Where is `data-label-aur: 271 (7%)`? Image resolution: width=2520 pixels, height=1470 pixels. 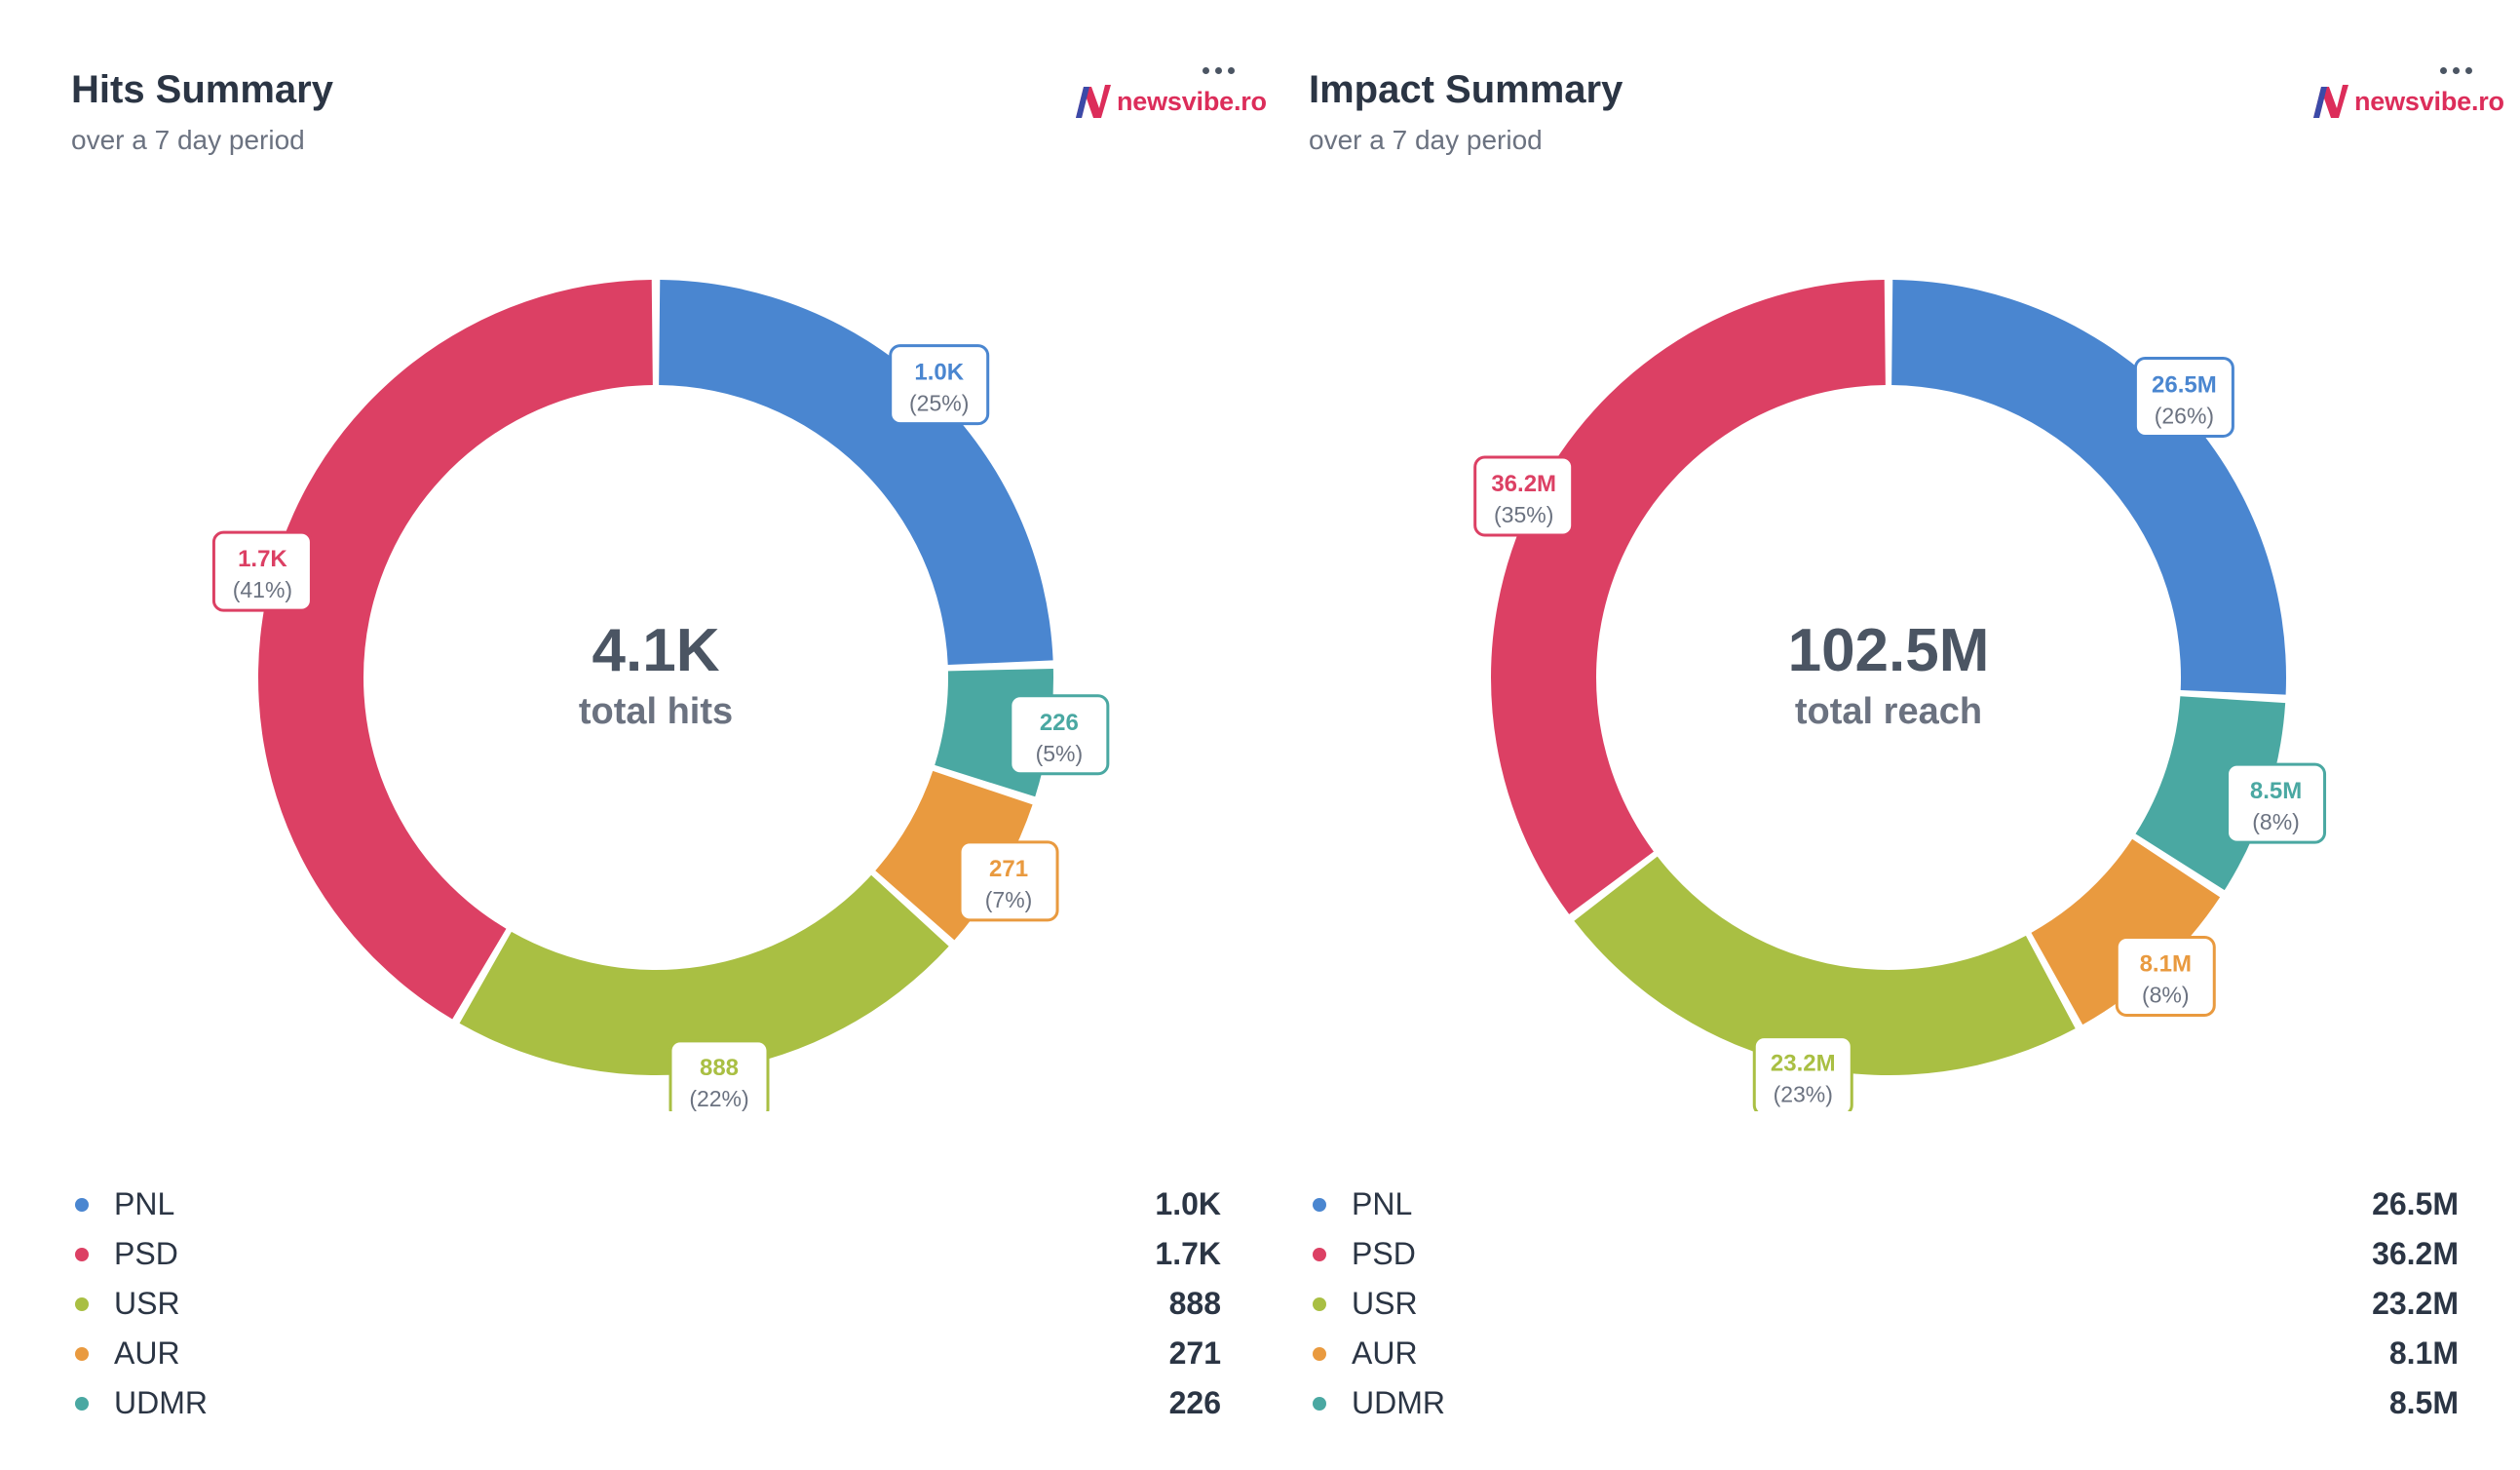
data-label-aur: 271 (7%) is located at coordinates (1008, 881).